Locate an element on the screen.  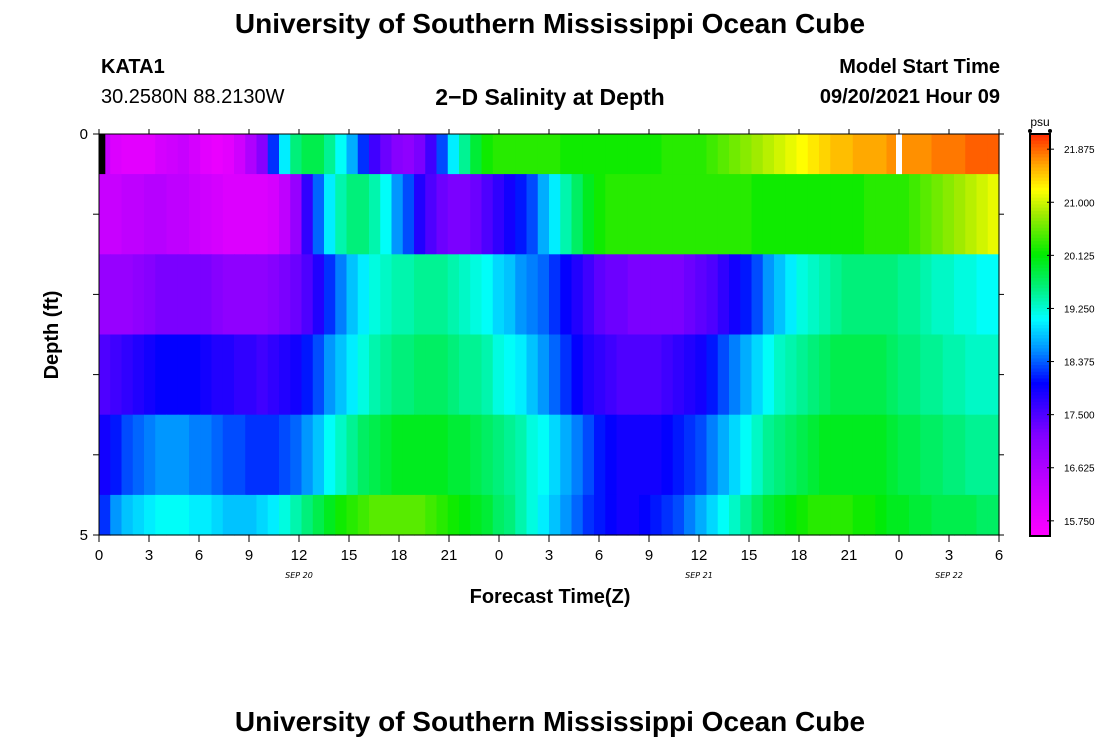
x-tick-label: 0 is located at coordinates (899, 555).